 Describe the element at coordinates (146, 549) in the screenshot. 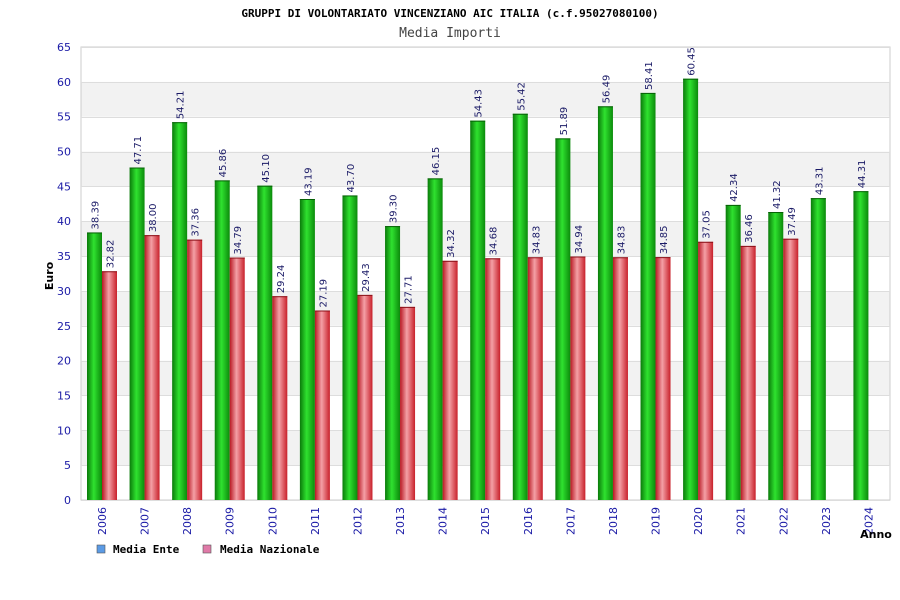

I see `legend-label-media-ente: Media Ente` at that location.